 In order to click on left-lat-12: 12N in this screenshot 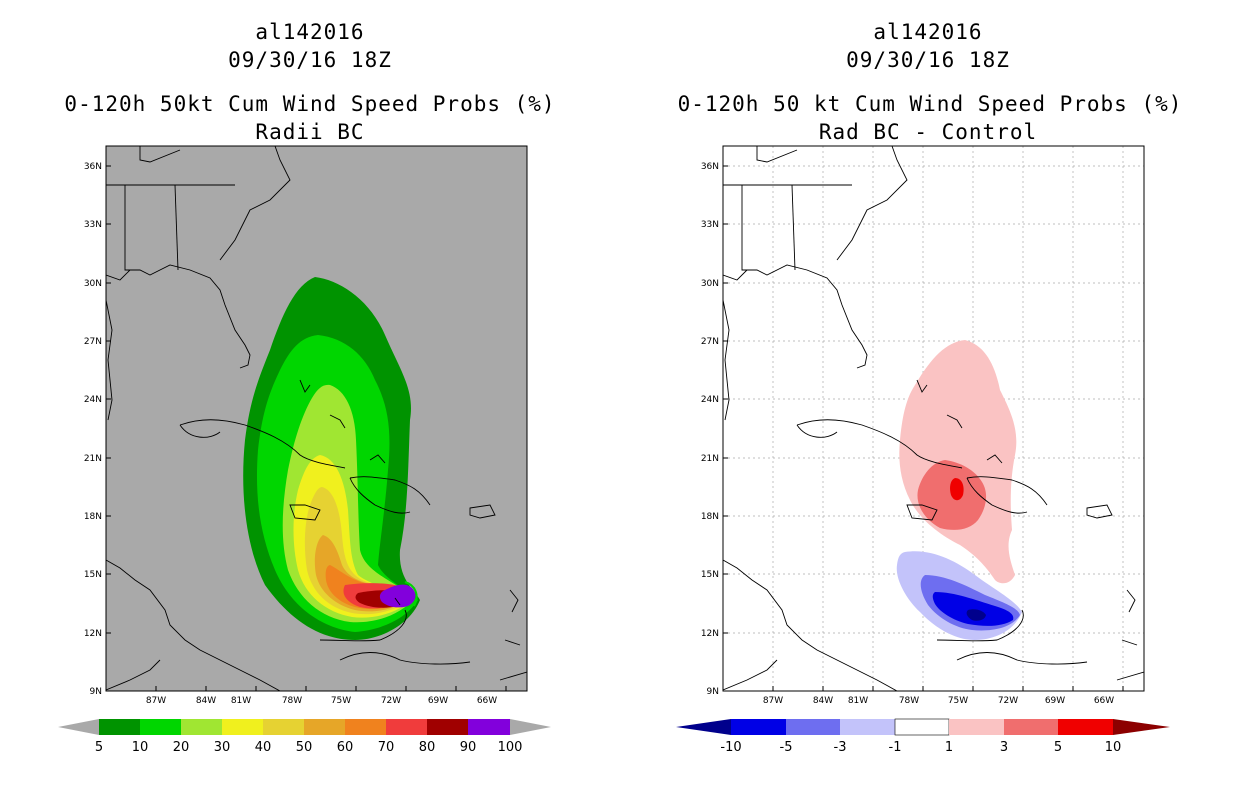, I will do `click(93, 634)`.